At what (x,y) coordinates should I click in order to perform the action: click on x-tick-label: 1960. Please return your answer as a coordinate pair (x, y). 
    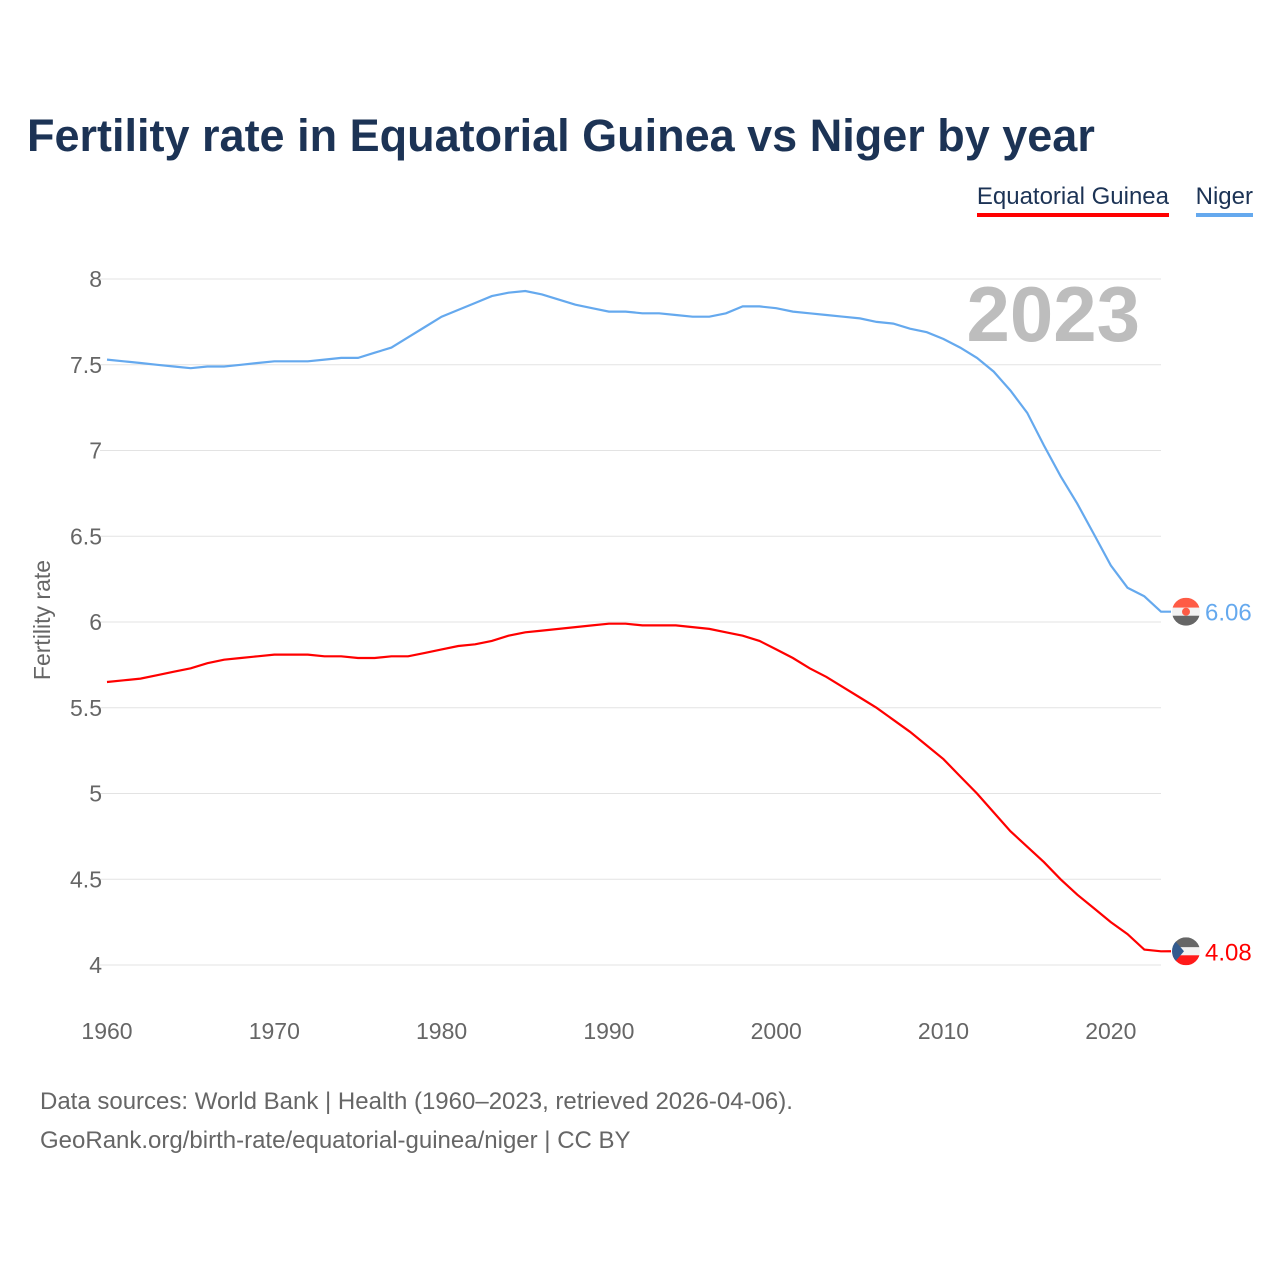
    Looking at the image, I should click on (106, 1031).